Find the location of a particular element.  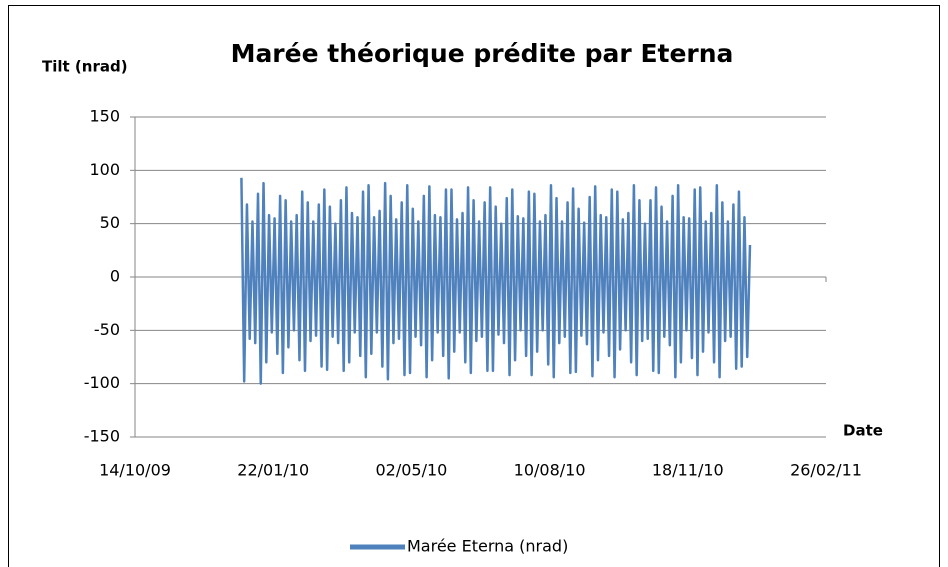

y-tick-label: -150 is located at coordinates (102, 436).